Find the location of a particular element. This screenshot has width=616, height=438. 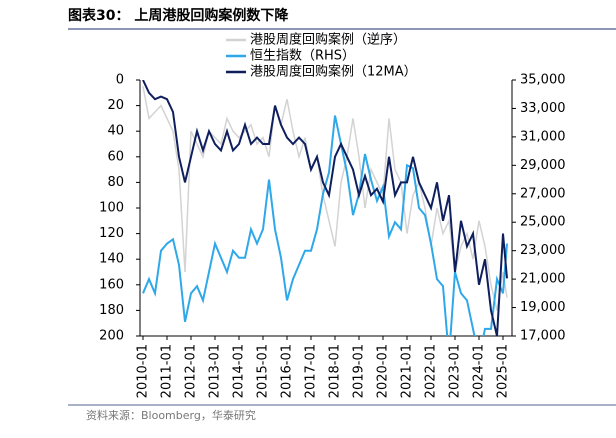

legend-label: 港股周度回购案例（逆序） is located at coordinates (328, 40).